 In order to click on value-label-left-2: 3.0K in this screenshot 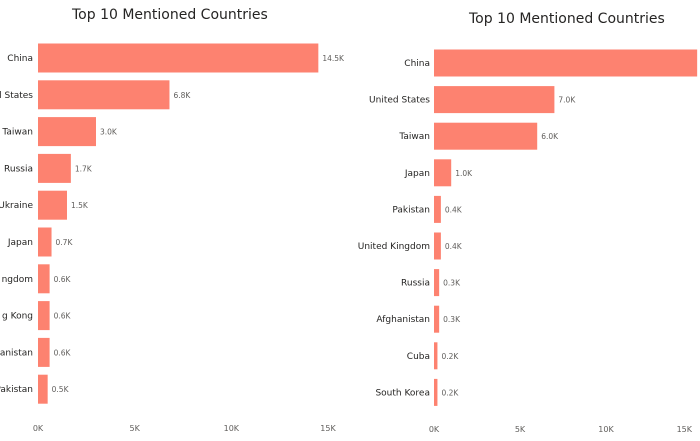, I will do `click(109, 132)`.